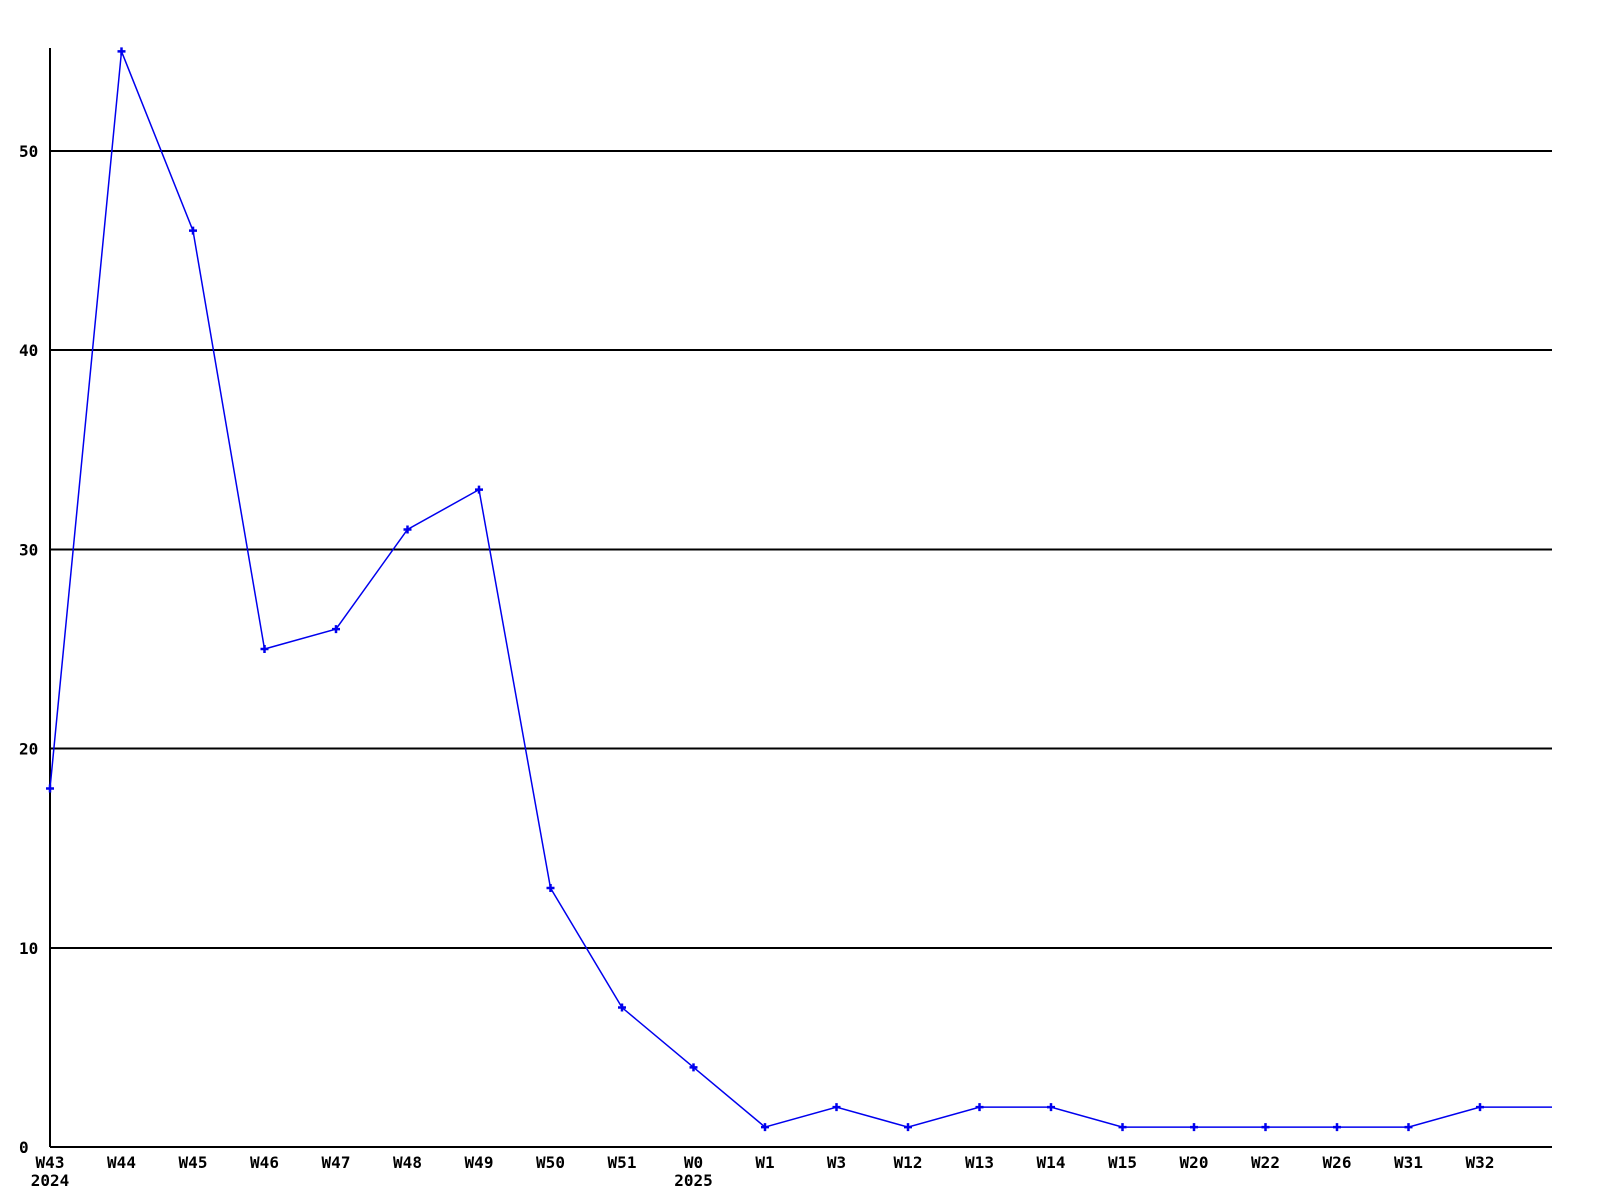 Image resolution: width=1600 pixels, height=1200 pixels. I want to click on x-tick-label: W44, so click(121, 1162).